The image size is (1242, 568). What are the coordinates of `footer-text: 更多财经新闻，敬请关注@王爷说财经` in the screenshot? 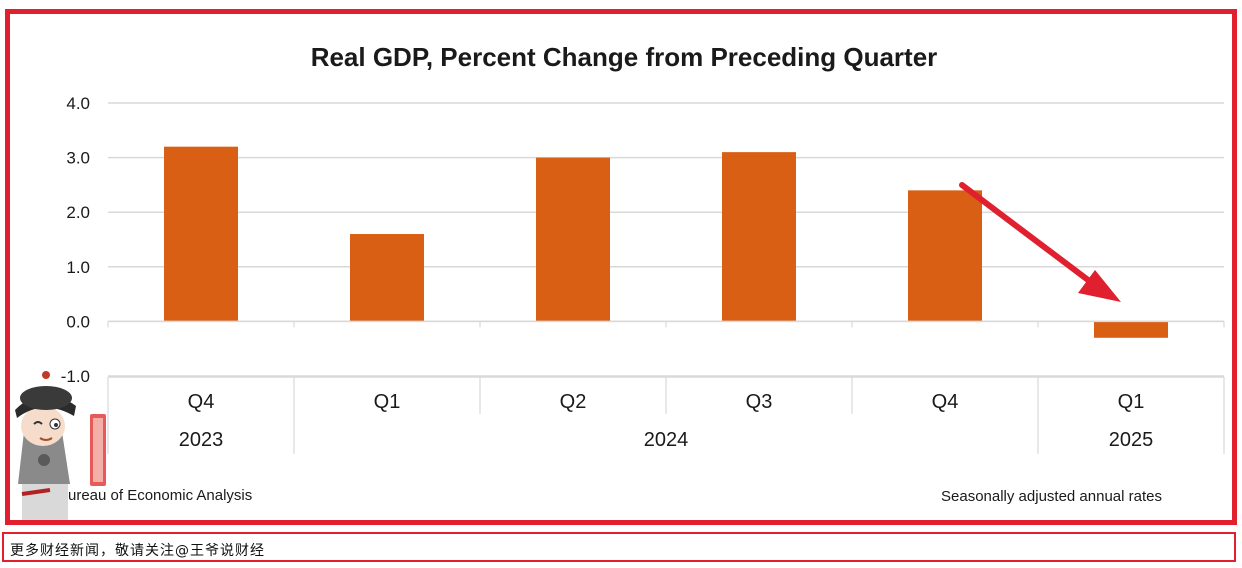 It's located at (137, 551).